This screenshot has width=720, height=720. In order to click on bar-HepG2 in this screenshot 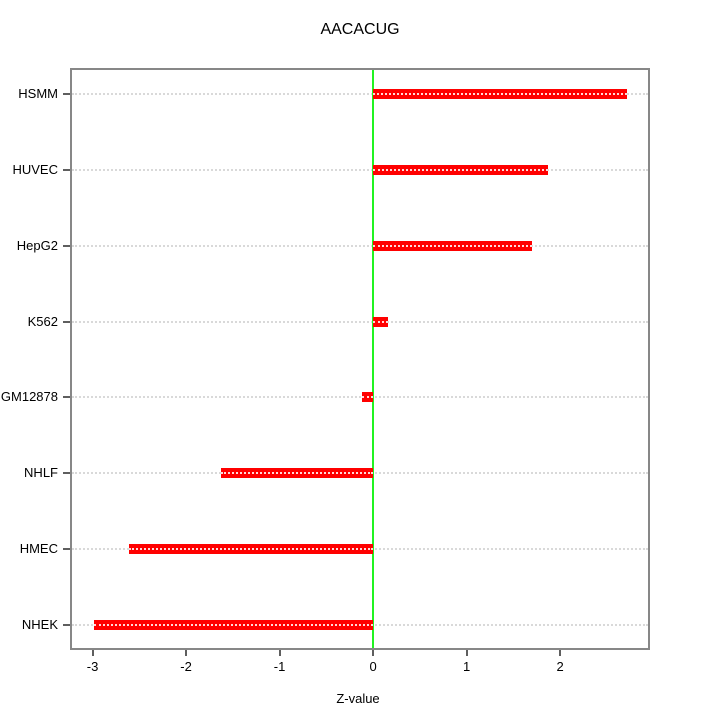, I will do `click(453, 245)`.